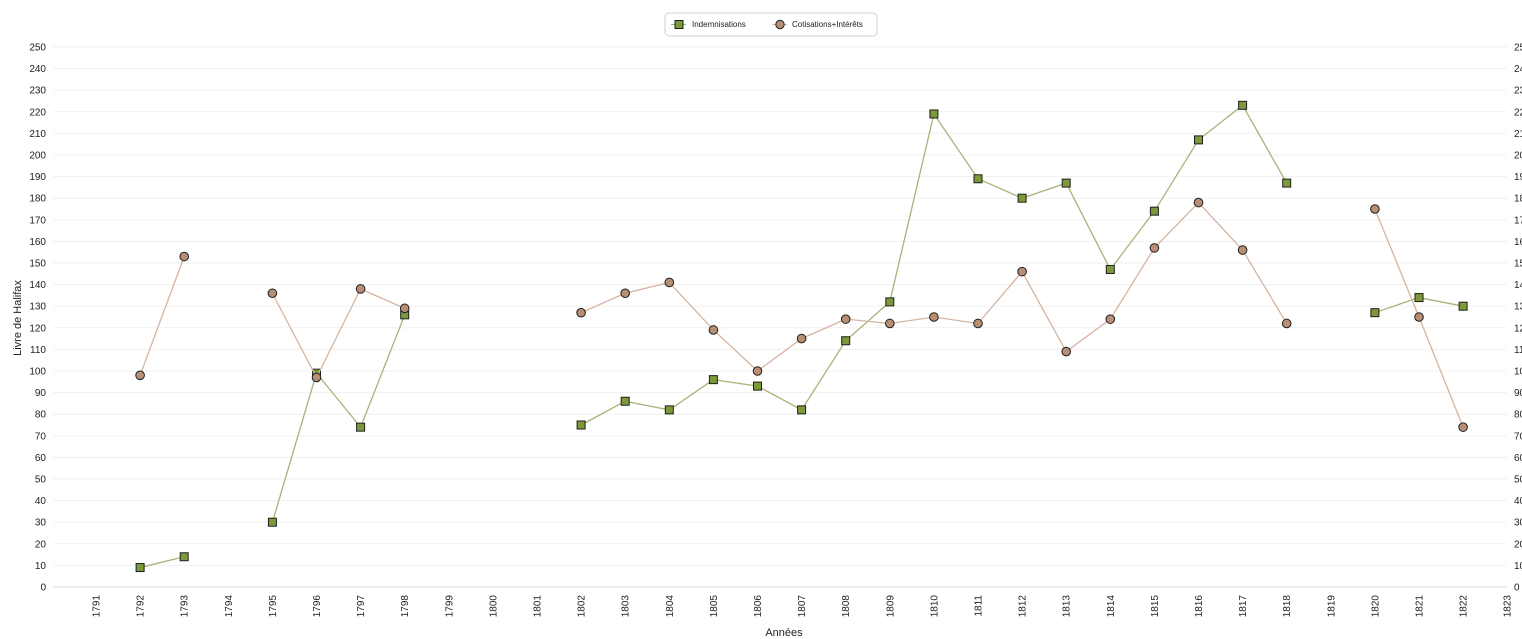 The height and width of the screenshot is (639, 1522). I want to click on x-tick-label: 1813, so click(1067, 606).